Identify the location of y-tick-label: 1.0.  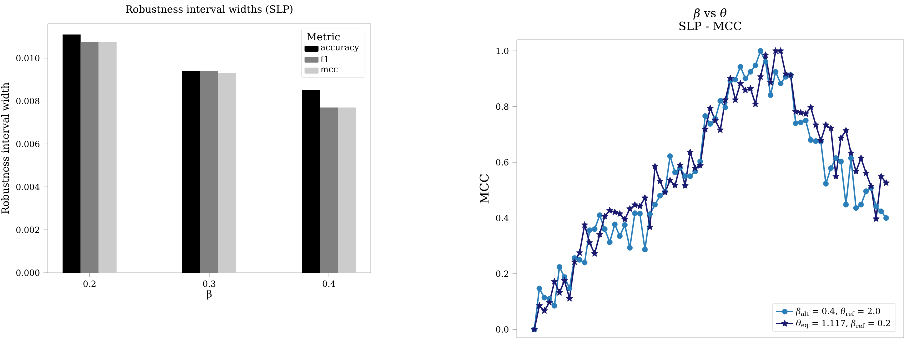
(502, 51).